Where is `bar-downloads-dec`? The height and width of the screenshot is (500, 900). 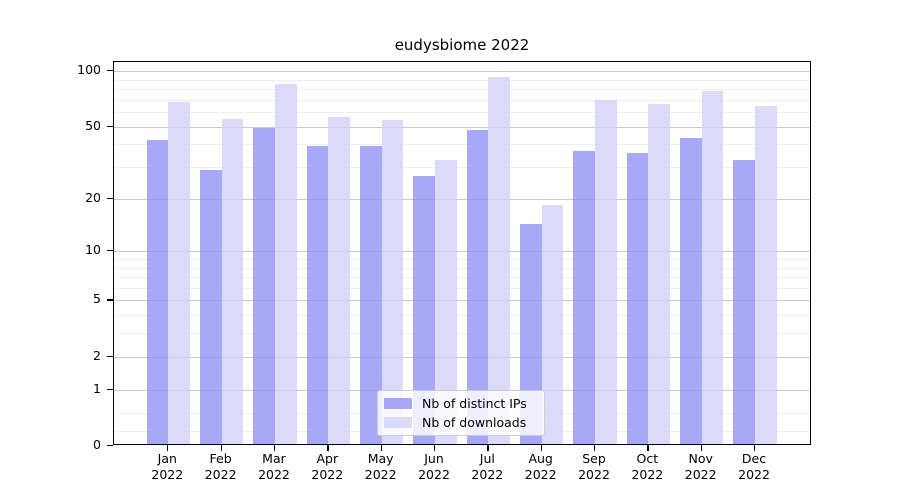
bar-downloads-dec is located at coordinates (766, 275).